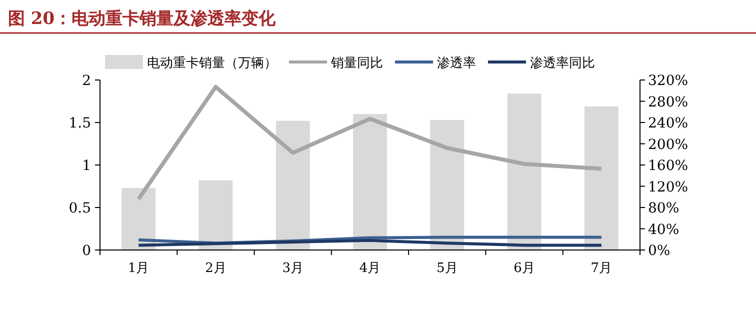  Describe the element at coordinates (212, 63) in the screenshot. I see `legend-label: 电动重卡销量（万辆）` at that location.